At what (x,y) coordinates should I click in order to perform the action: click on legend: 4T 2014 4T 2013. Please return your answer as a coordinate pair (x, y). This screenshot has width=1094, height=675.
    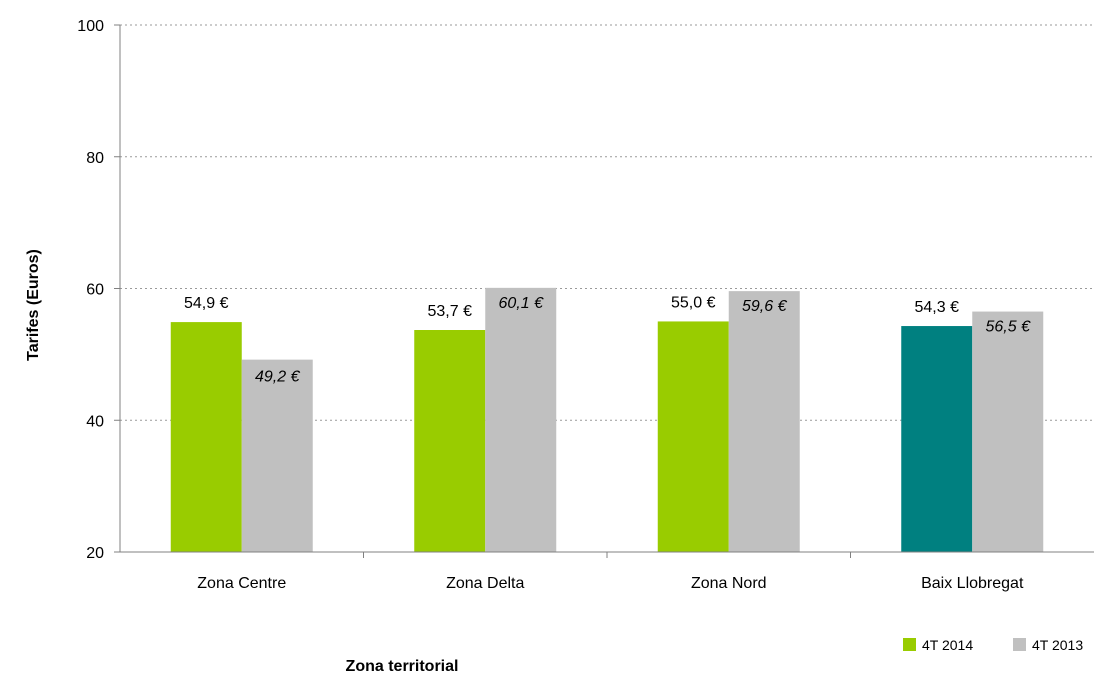
    Looking at the image, I should click on (993, 645).